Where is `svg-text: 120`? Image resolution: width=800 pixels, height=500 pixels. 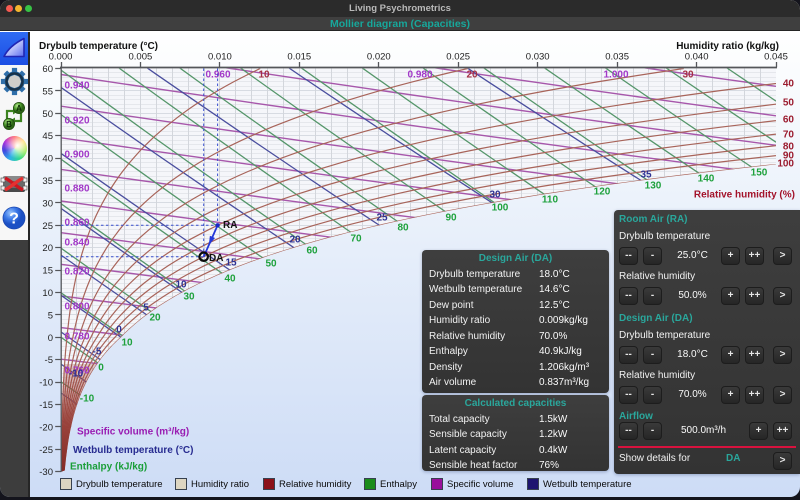 svg-text: 120 is located at coordinates (602, 192).